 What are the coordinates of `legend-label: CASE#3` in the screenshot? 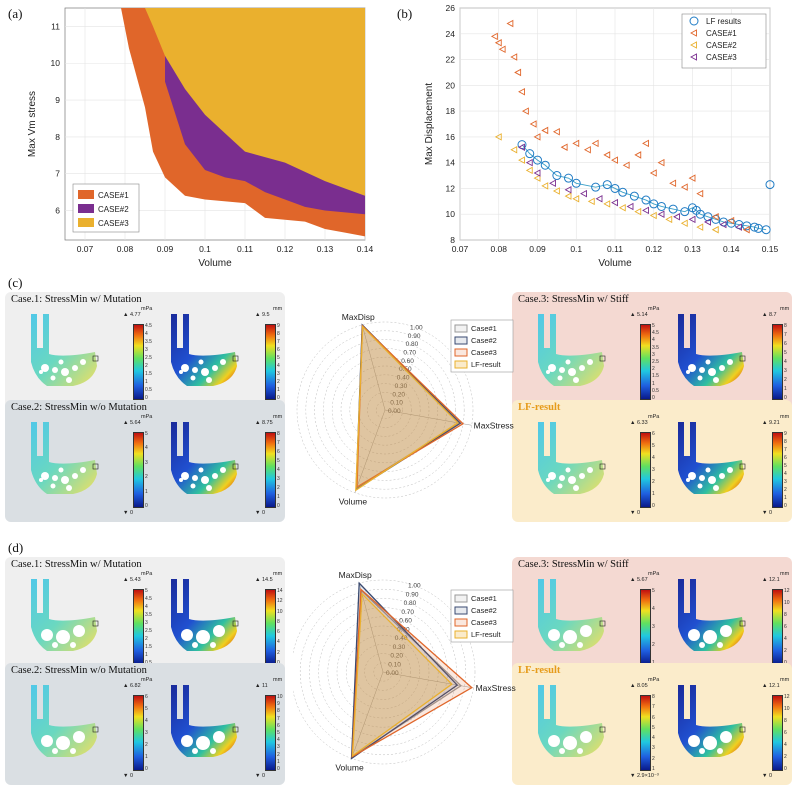 It's located at (721, 57).